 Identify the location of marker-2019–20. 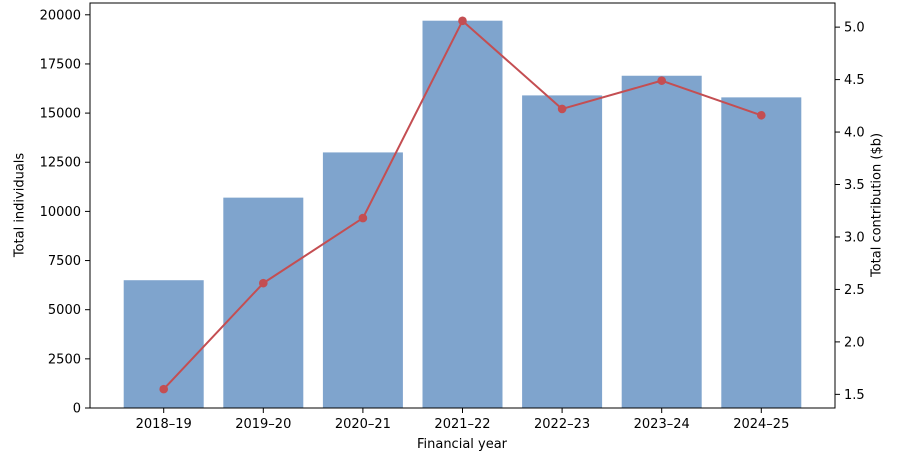
(263, 283).